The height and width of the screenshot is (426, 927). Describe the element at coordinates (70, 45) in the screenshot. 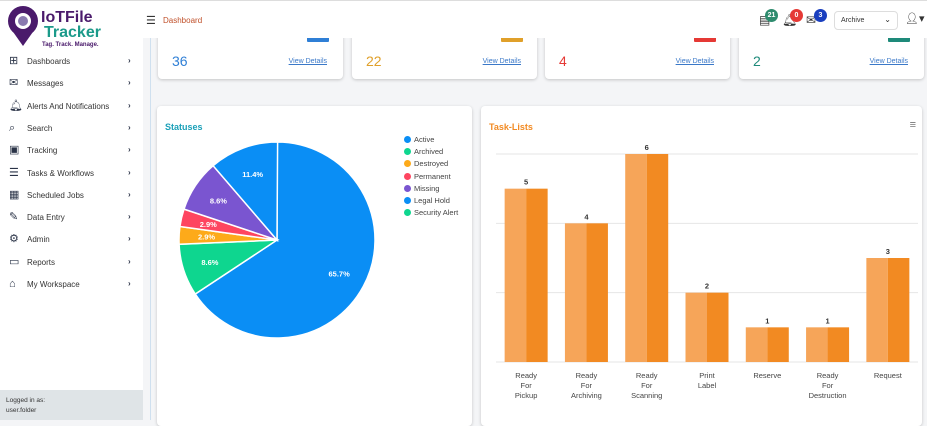

I see `brand-tagline: Tag. Track. Manage.` at that location.